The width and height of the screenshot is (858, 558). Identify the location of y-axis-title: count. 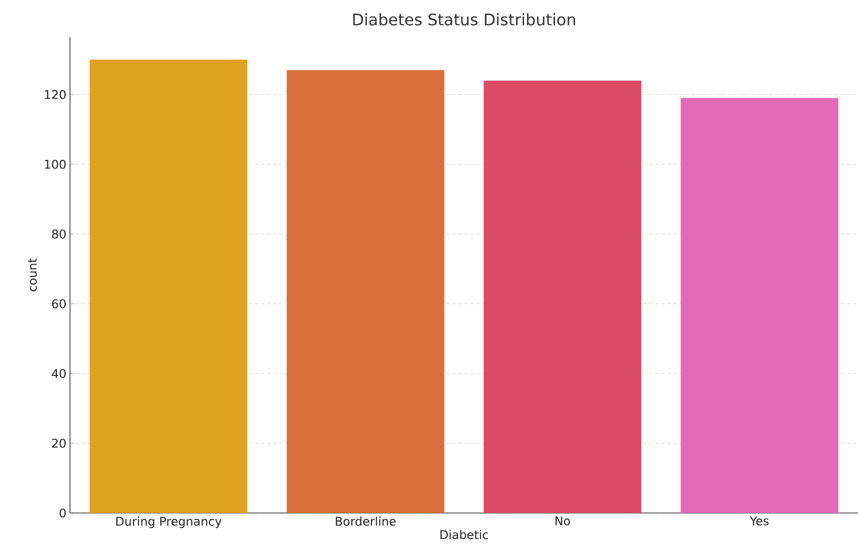
(32, 275).